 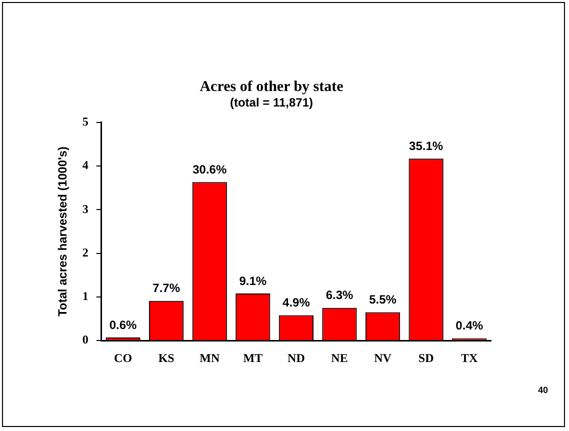 What do you see at coordinates (469, 357) in the screenshot?
I see `x-tick-label: TX` at bounding box center [469, 357].